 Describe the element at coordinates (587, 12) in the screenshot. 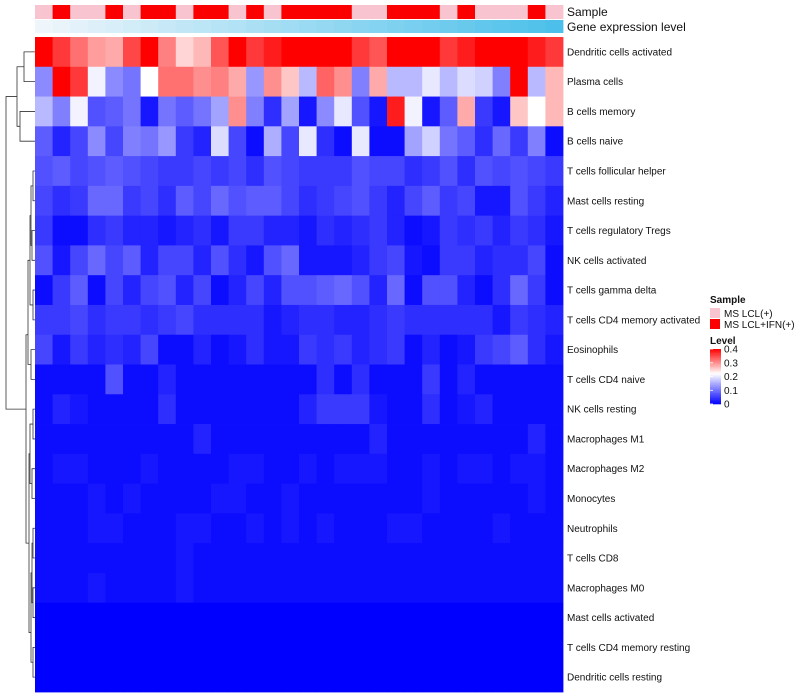

I see `sample-annotation-label: Sample` at that location.